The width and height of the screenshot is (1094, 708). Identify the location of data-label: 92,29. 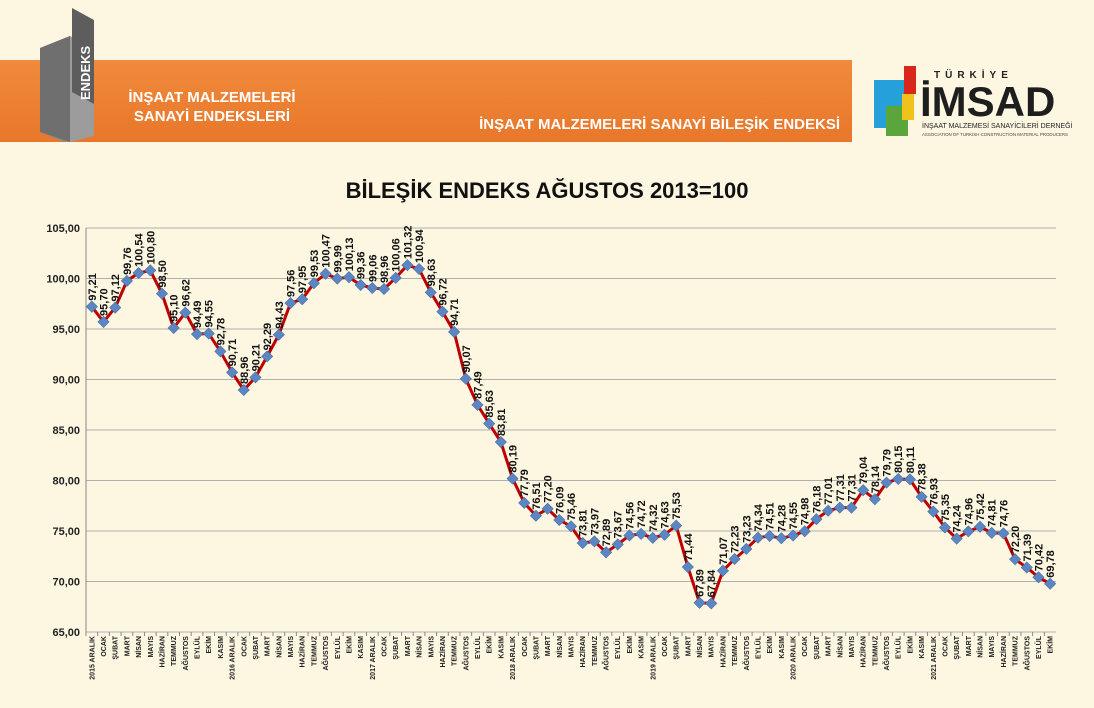
(268, 337).